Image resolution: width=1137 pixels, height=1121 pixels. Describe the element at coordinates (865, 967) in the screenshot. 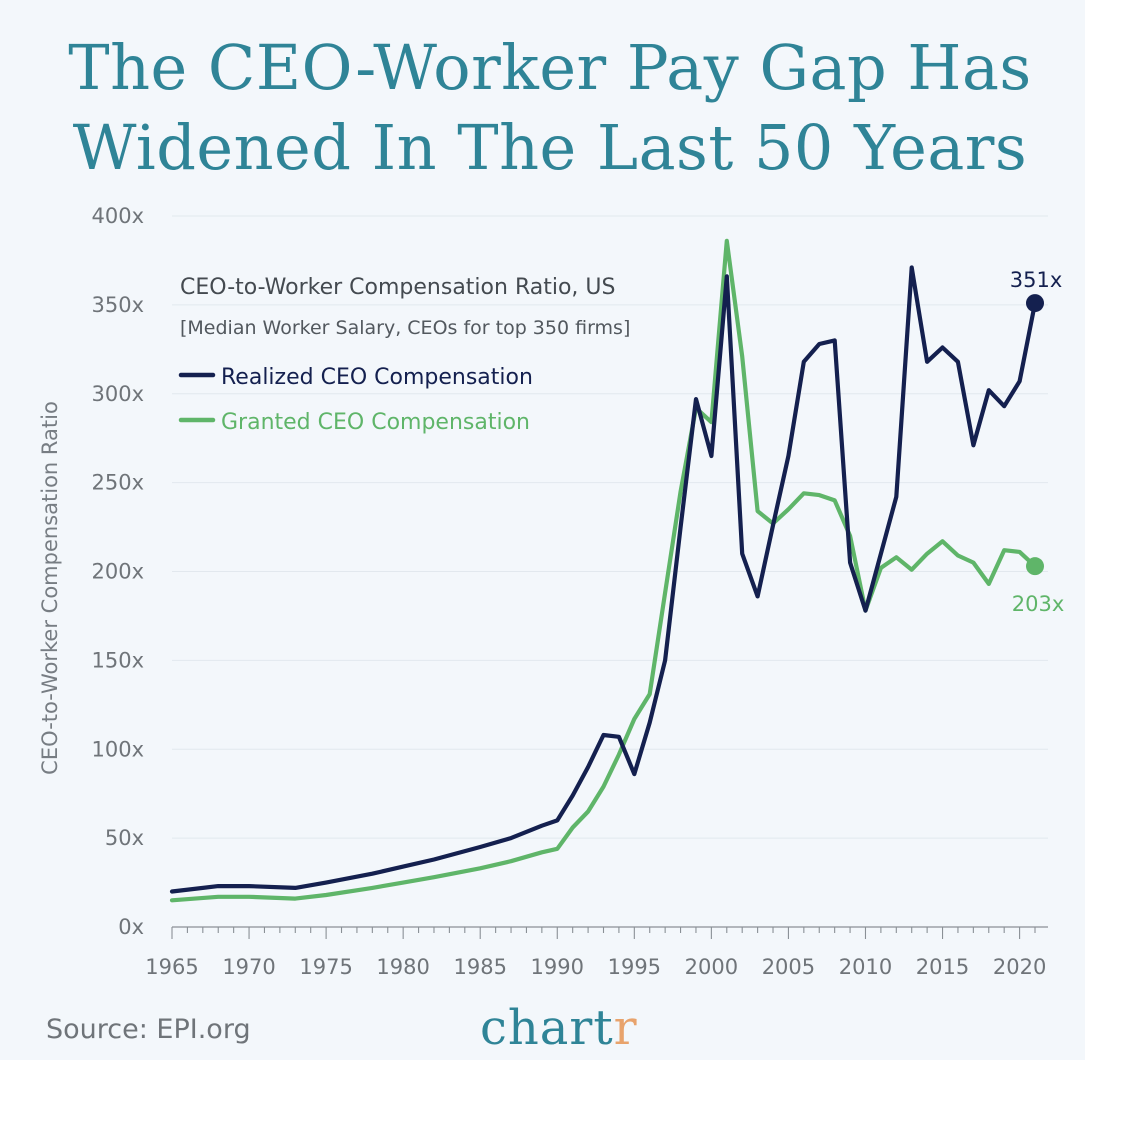

I see `x-tick-label: 2010` at that location.